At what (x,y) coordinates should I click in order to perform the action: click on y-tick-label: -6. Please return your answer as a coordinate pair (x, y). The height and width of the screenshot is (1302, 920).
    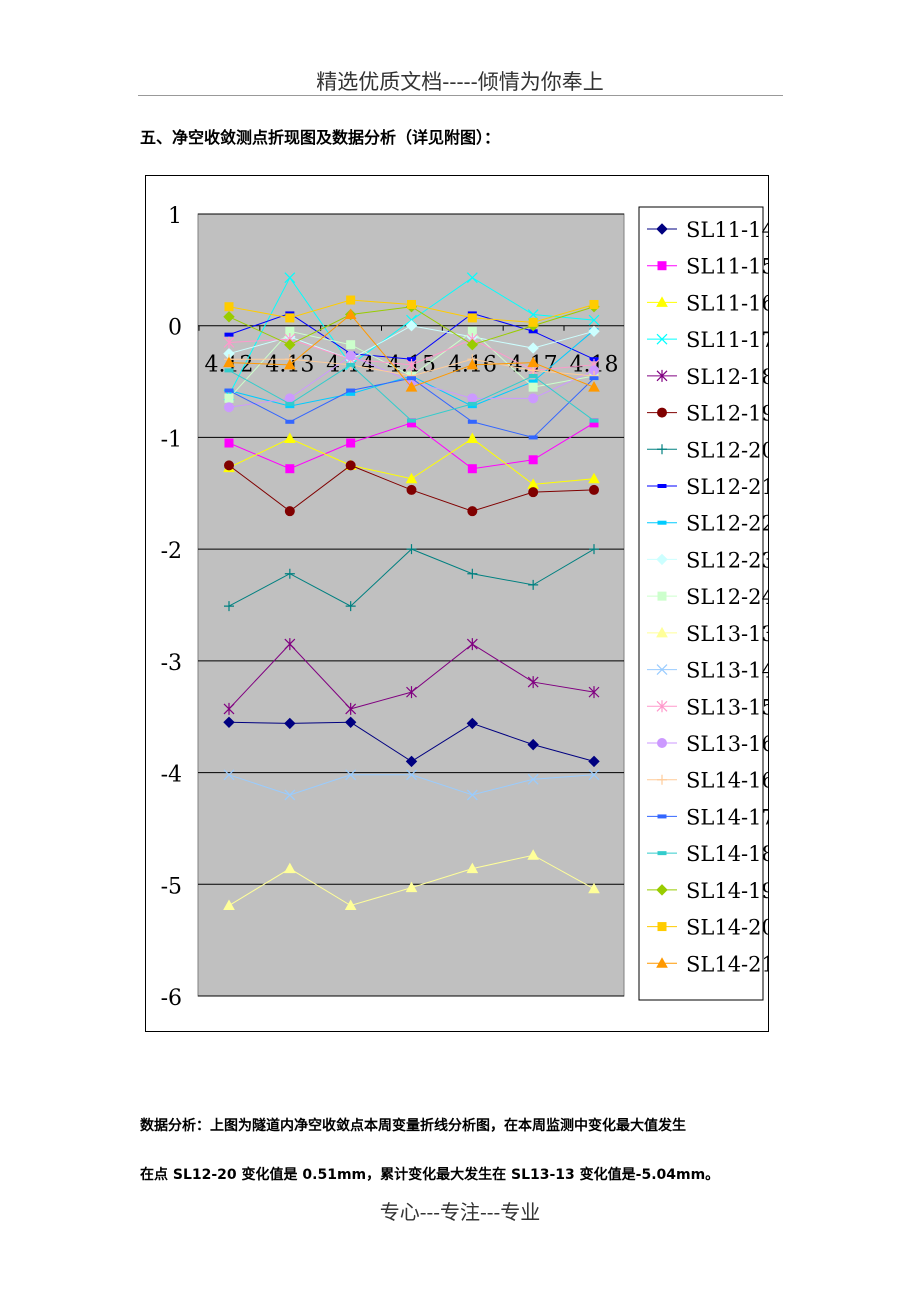
    Looking at the image, I should click on (171, 998).